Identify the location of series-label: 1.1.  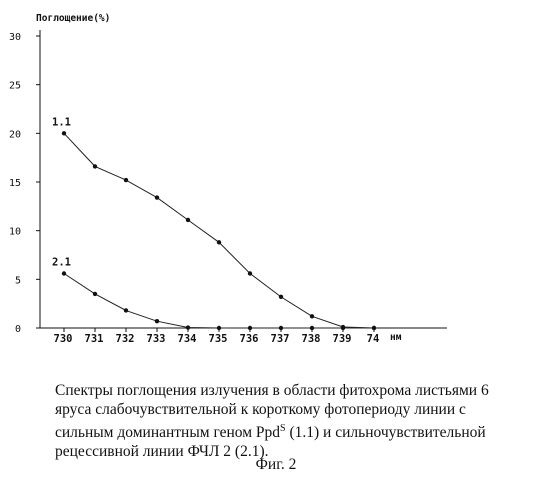
(61, 122).